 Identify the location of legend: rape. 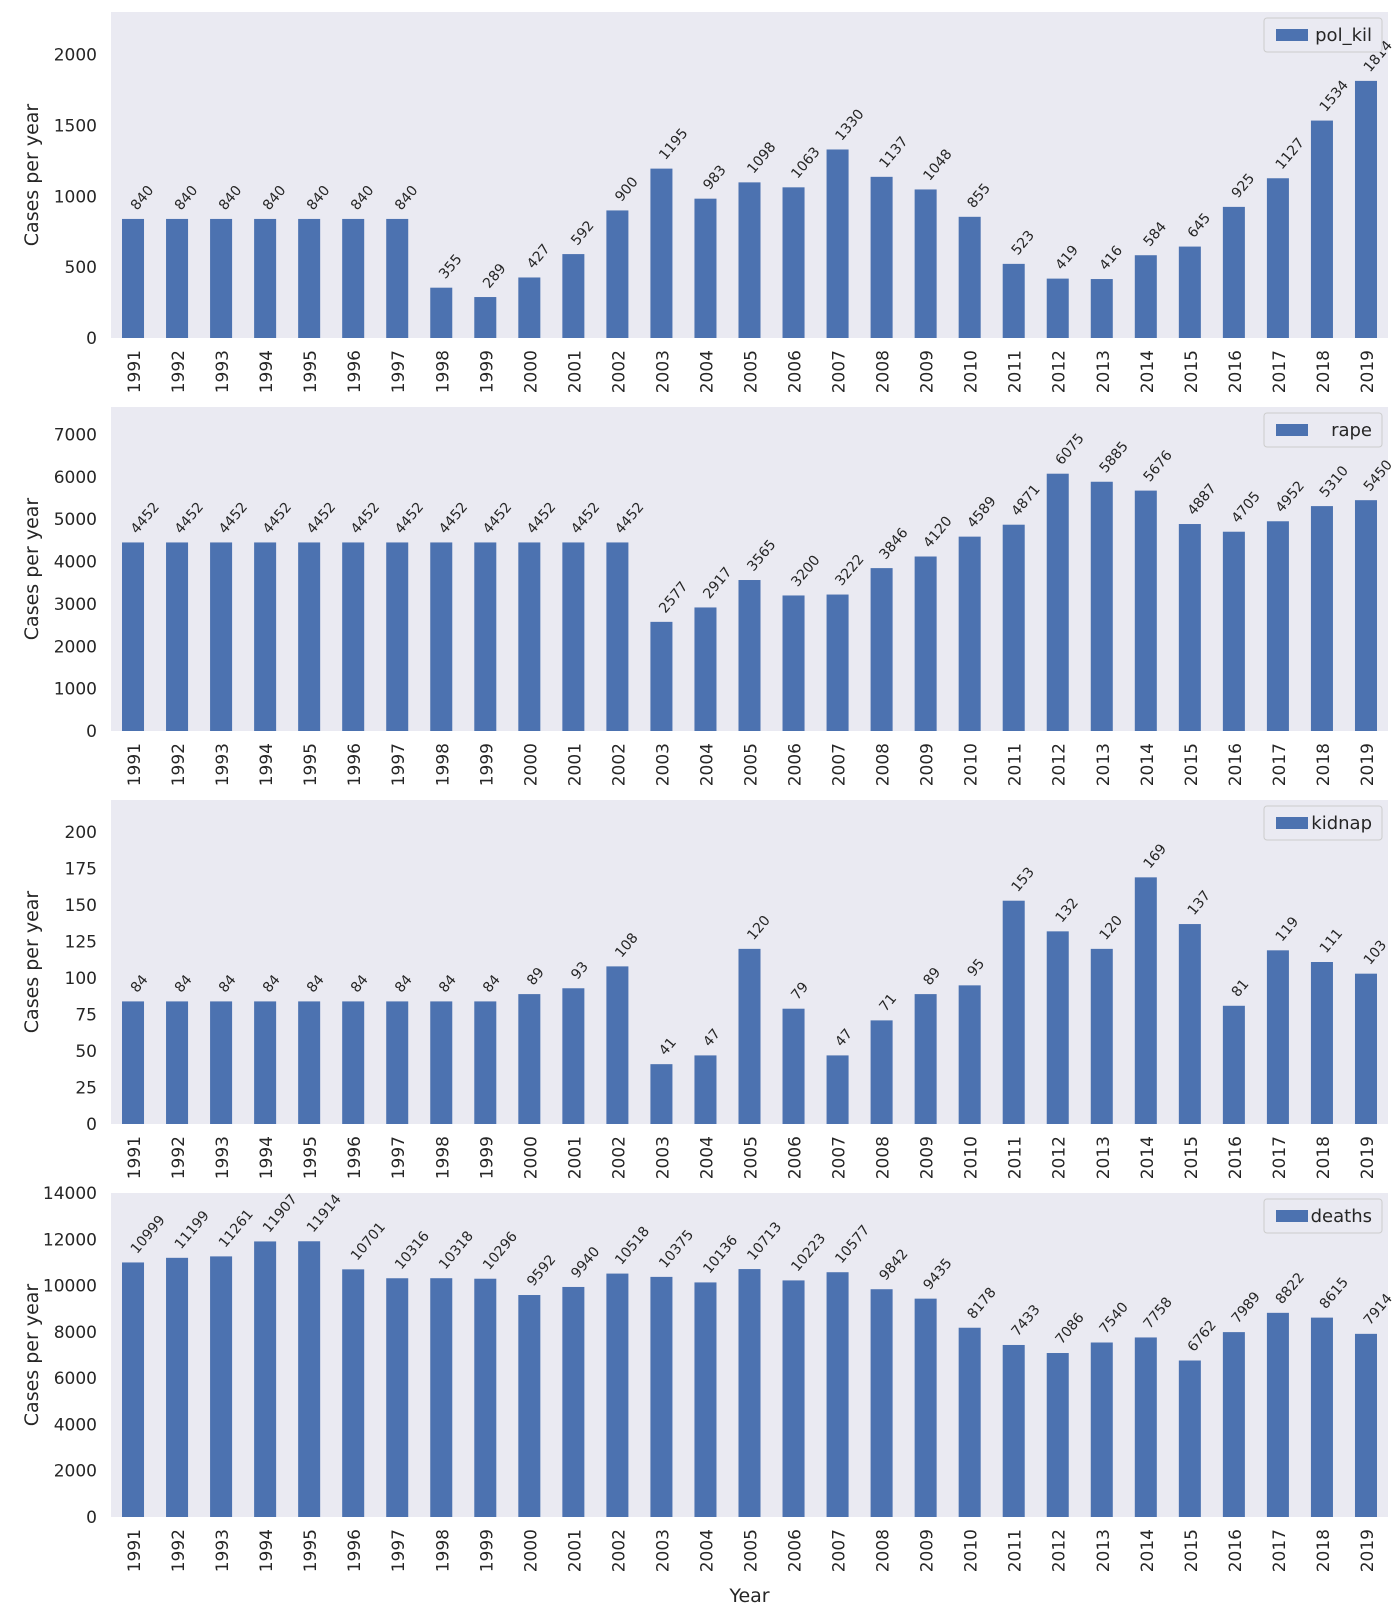
(1323, 430).